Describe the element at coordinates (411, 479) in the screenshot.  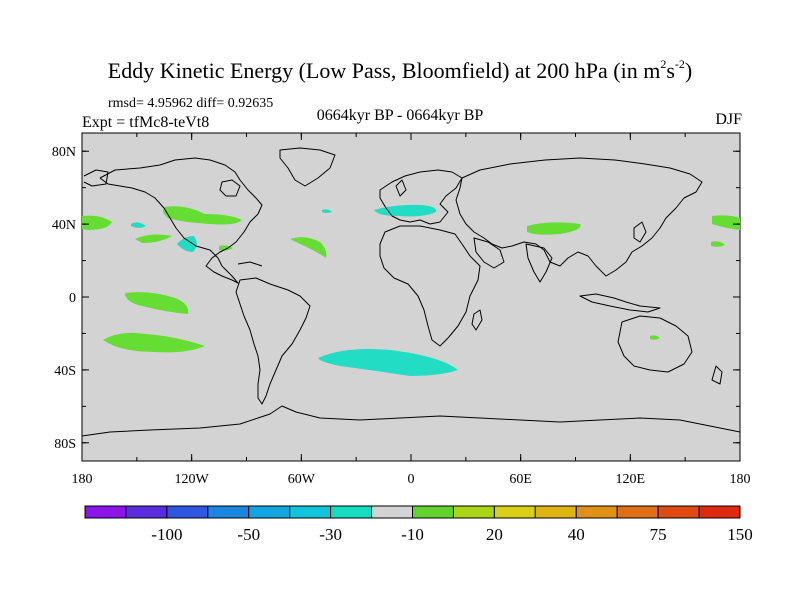
I see `lon-tick-label: 0` at that location.